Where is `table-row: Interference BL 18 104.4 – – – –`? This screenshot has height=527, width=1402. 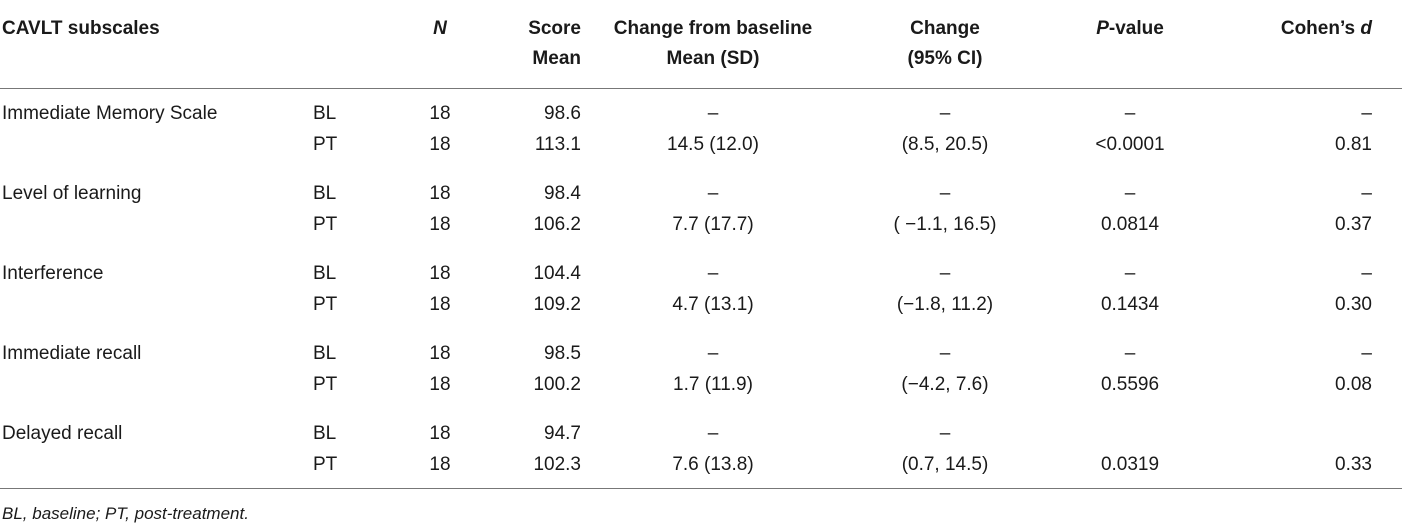
table-row: Interference BL 18 104.4 – – – – is located at coordinates (701, 269).